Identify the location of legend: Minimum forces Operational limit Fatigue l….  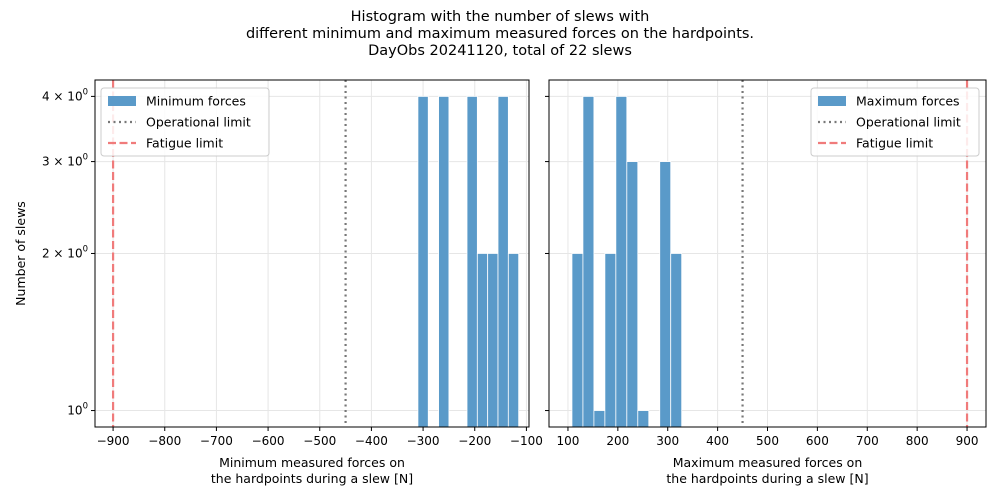
(185, 122).